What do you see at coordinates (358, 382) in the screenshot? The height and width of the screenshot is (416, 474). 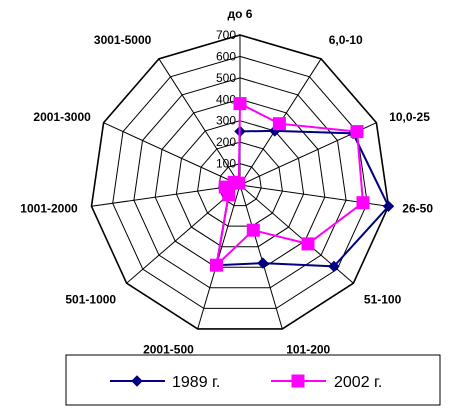 I see `legend-label-2002: 2002 г.` at bounding box center [358, 382].